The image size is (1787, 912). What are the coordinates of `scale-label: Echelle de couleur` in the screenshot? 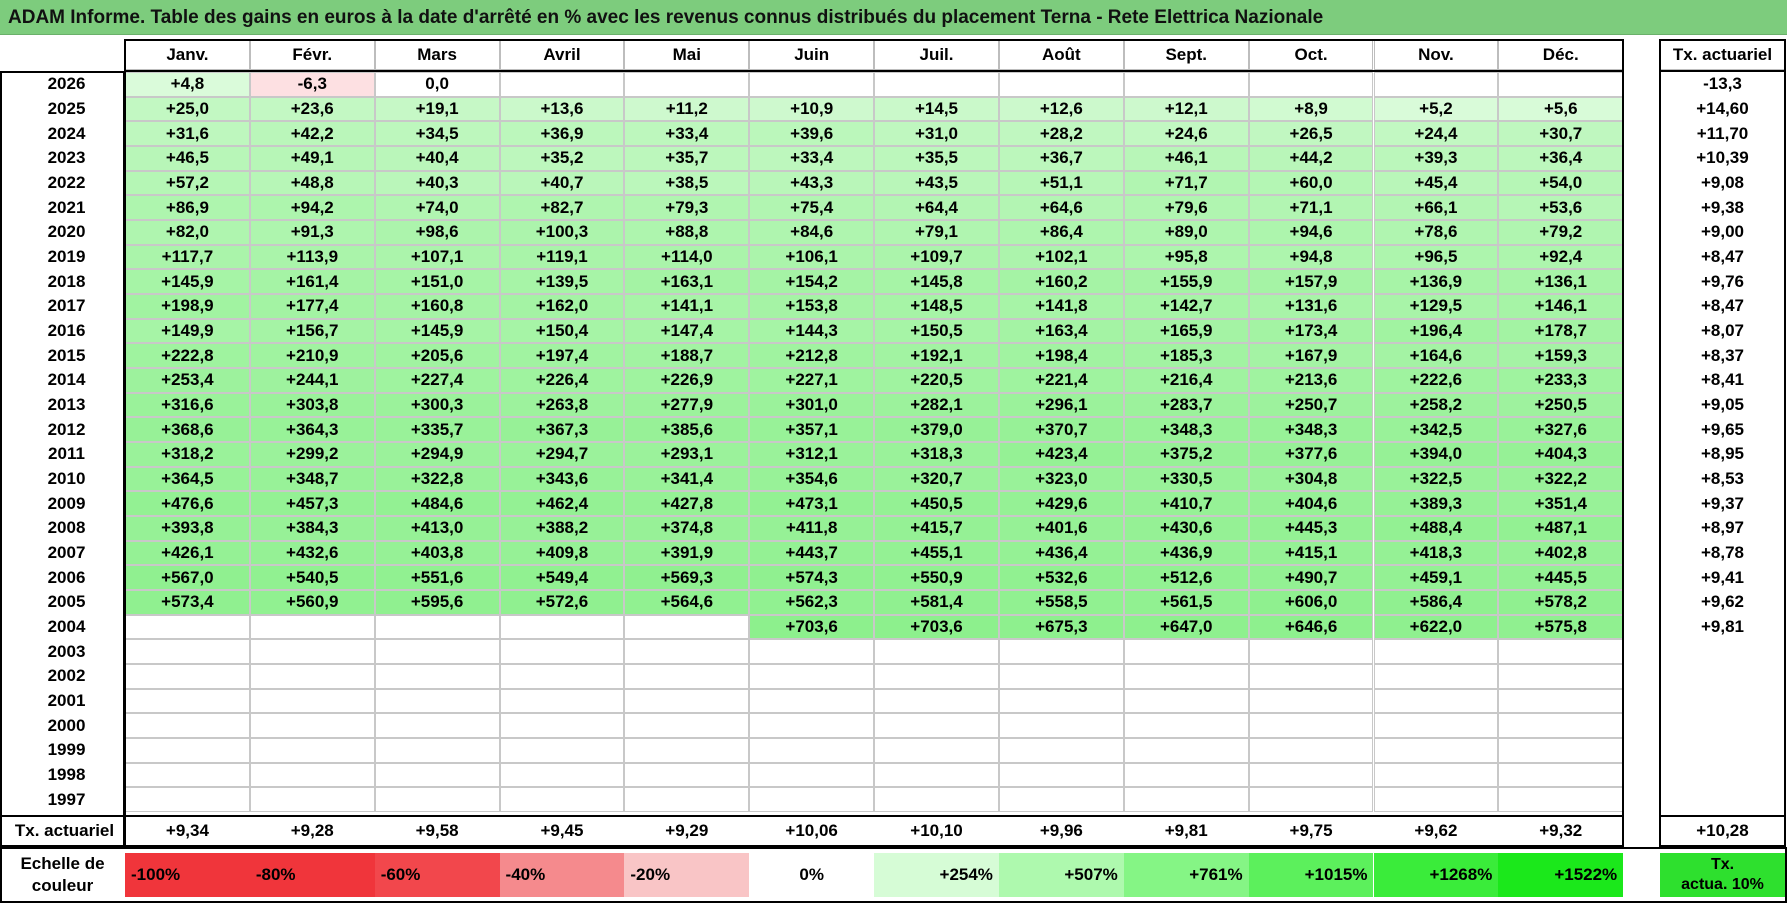 It's located at (62, 875).